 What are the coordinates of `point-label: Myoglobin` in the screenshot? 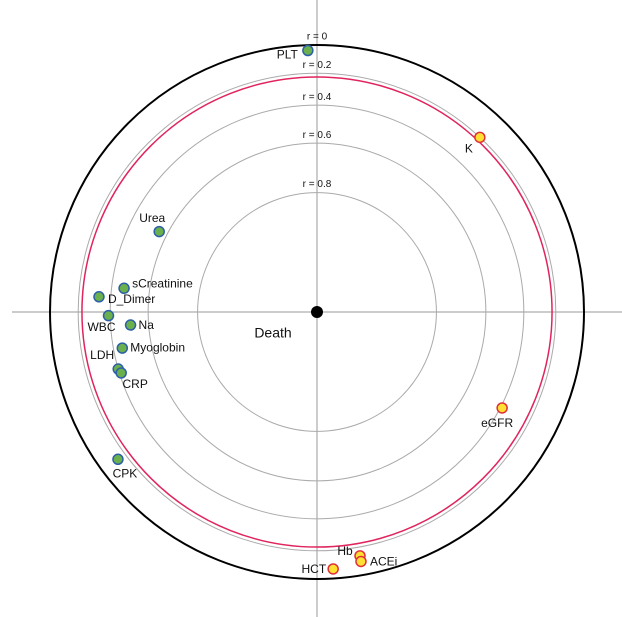 It's located at (157, 347).